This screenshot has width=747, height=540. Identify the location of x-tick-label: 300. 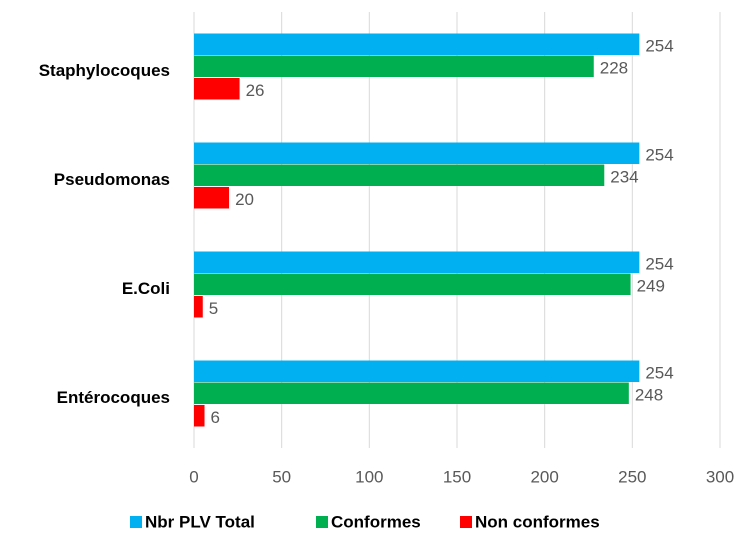
(720, 476).